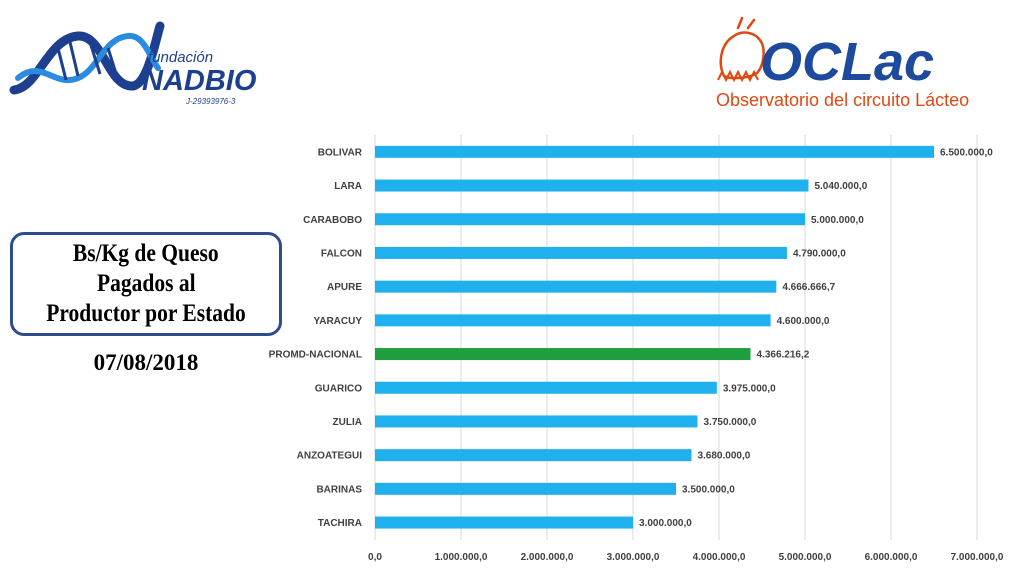  Describe the element at coordinates (749, 388) in the screenshot. I see `value-label: 3.975.000,0` at that location.